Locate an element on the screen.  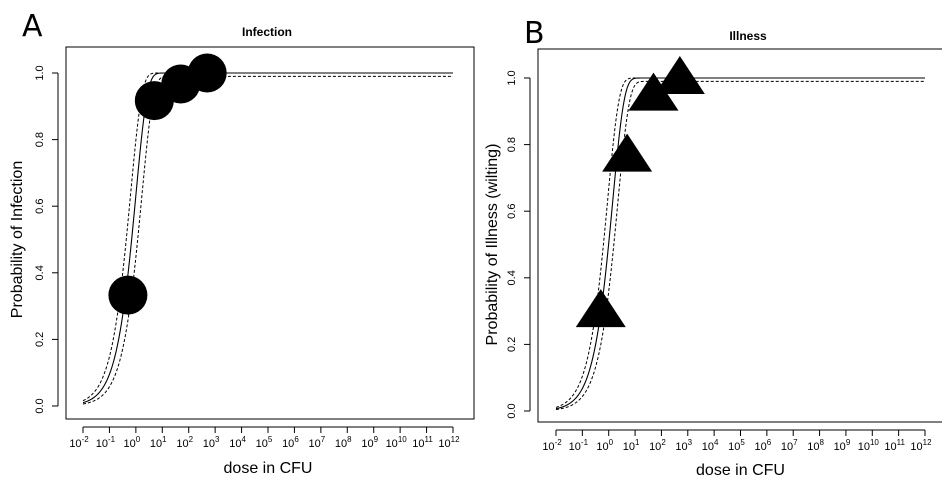
x-tick-label: 10⁹ is located at coordinates (842, 445).